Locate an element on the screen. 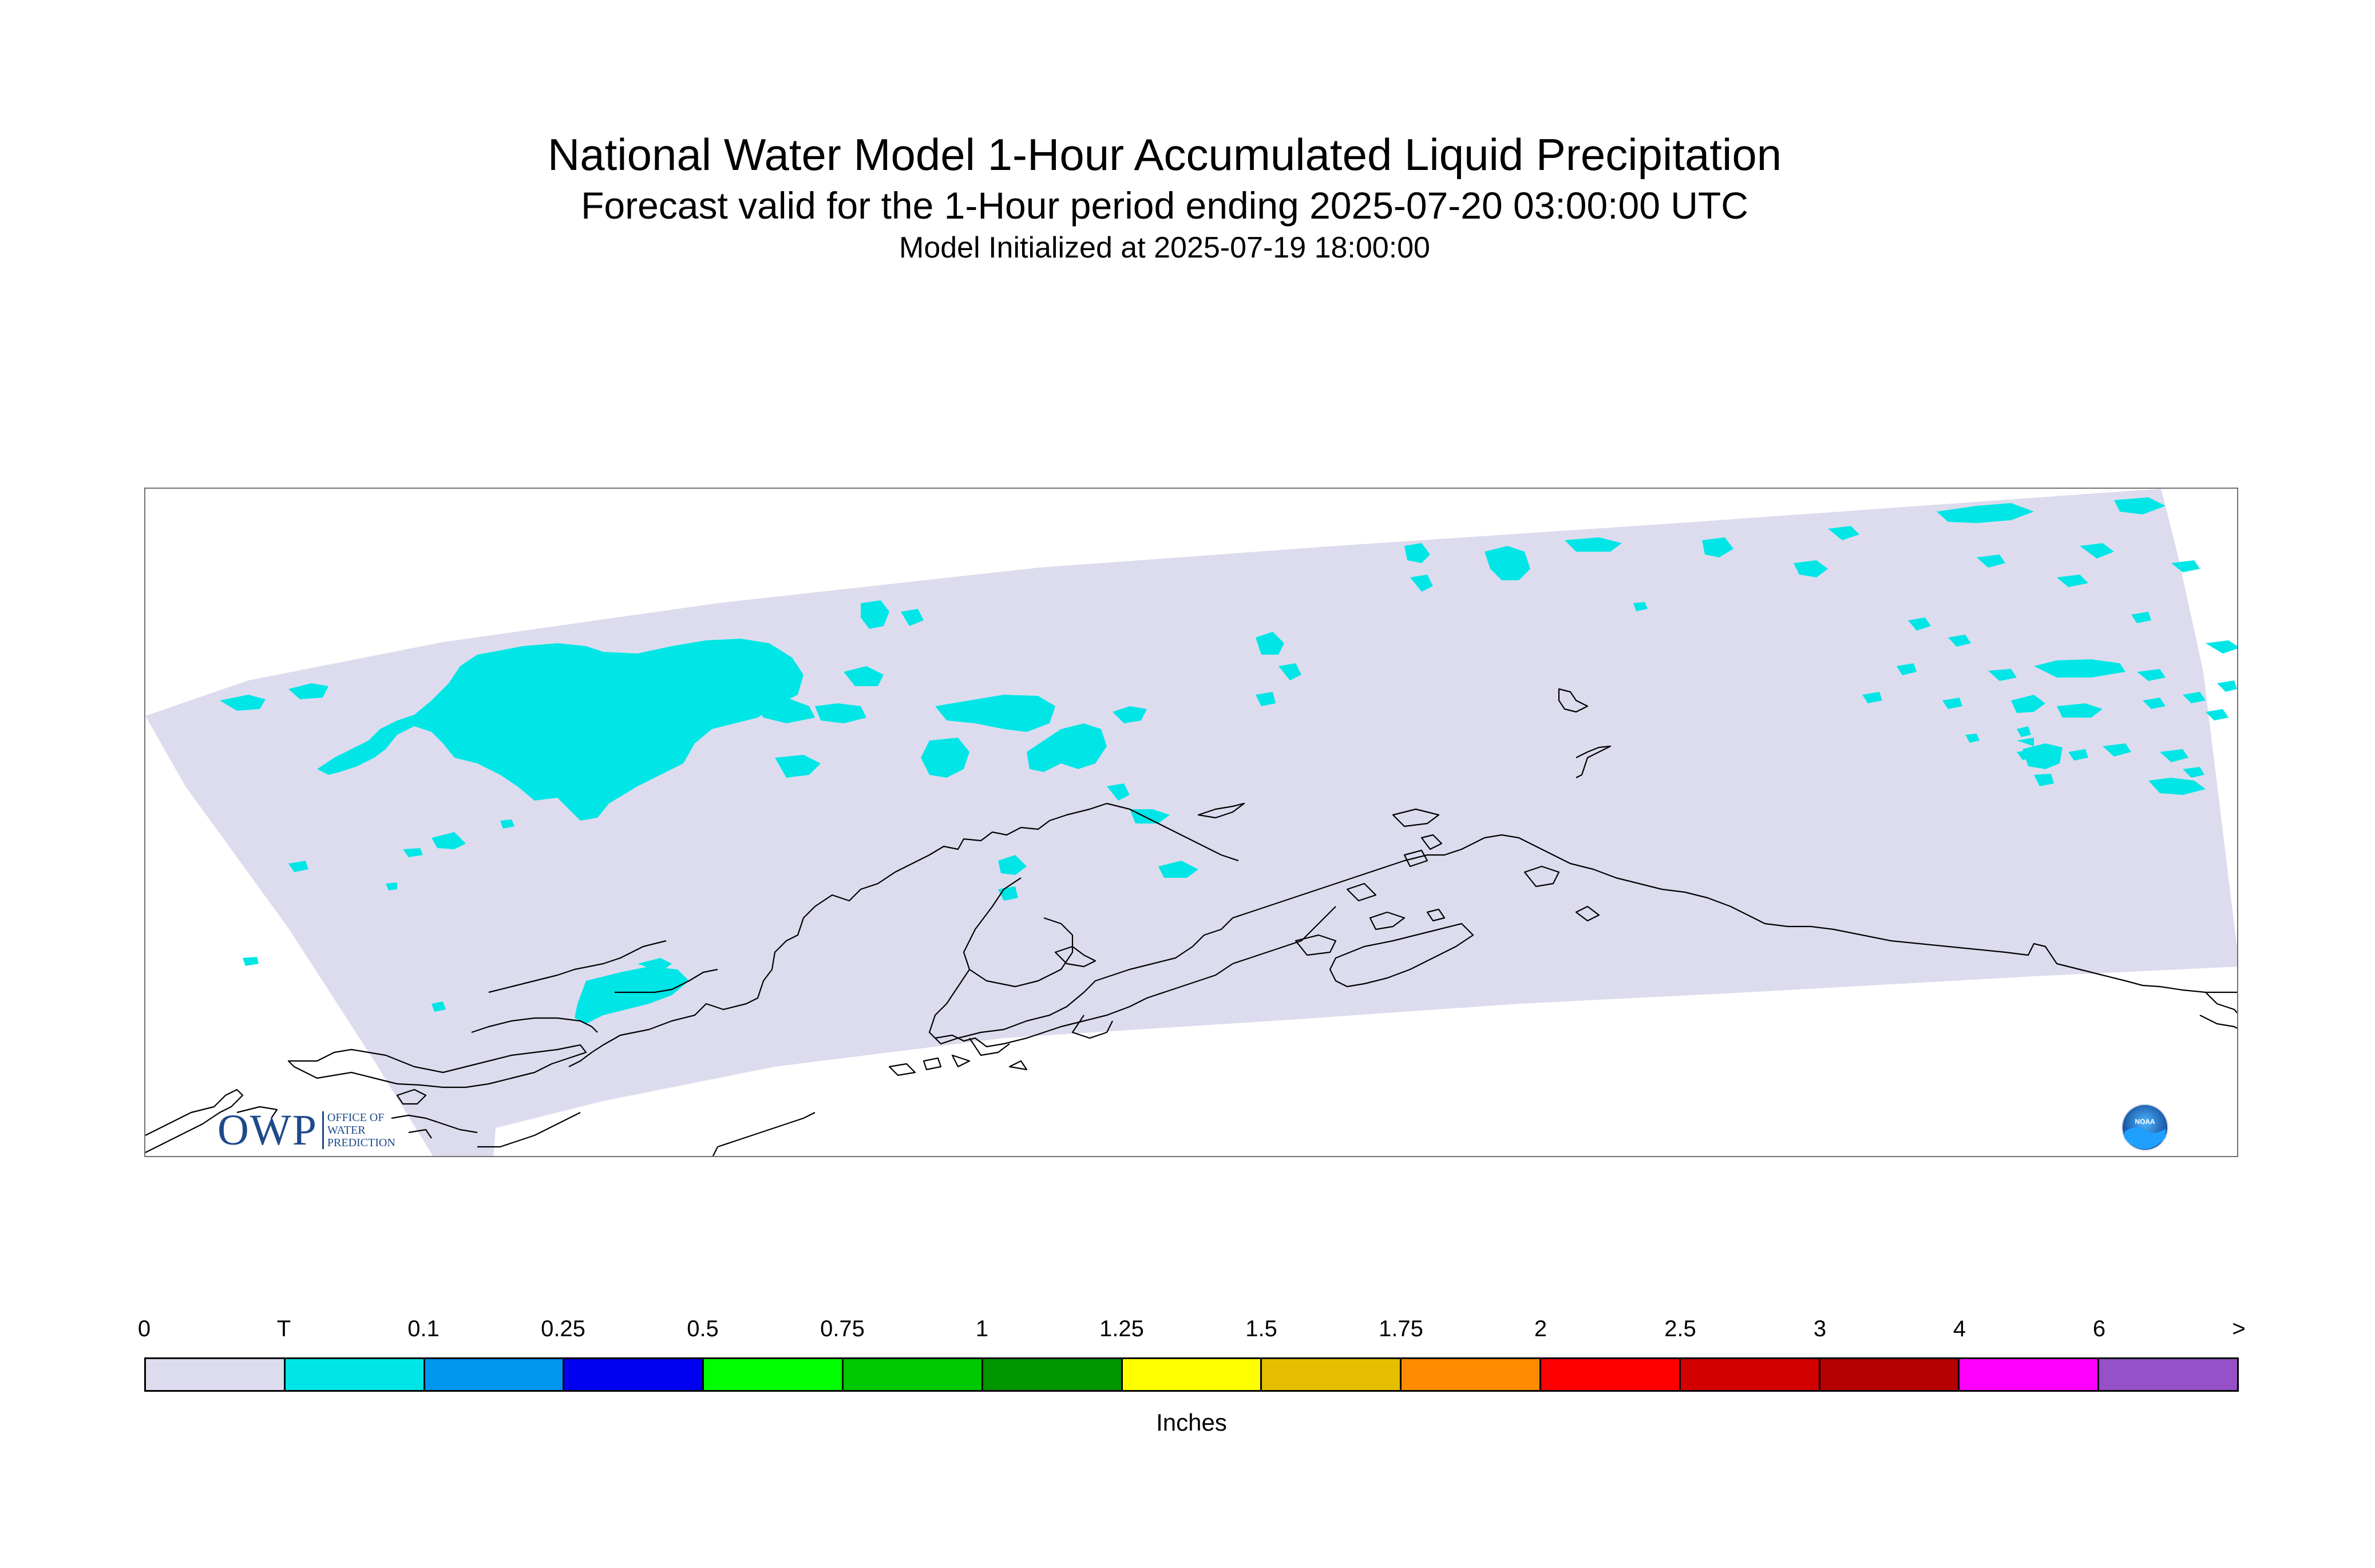 The height and width of the screenshot is (1568, 2375). owp-logo-letters: OWP is located at coordinates (267, 1130).